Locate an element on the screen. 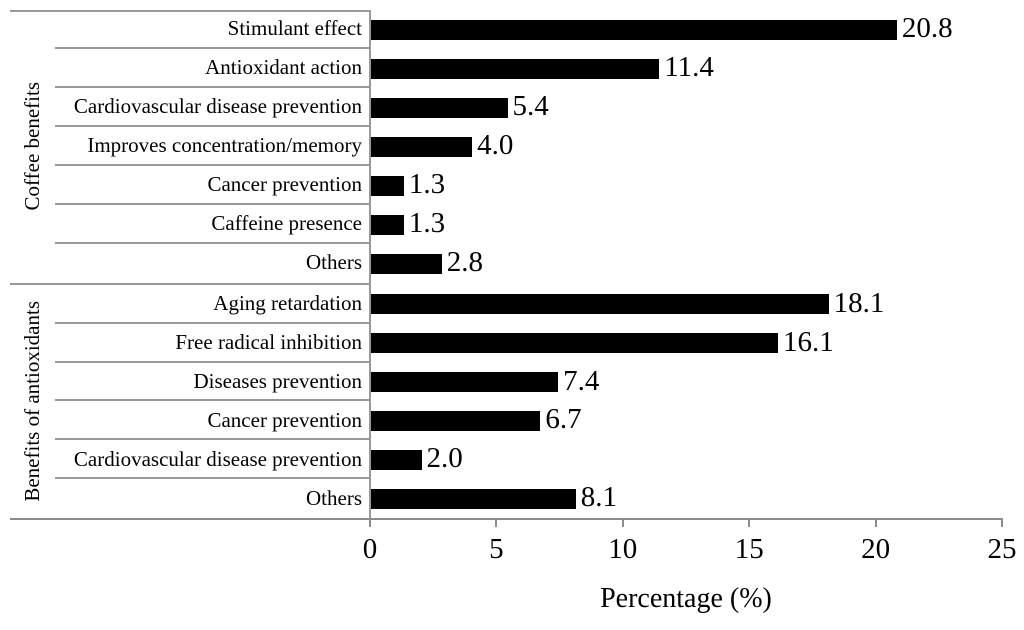 The height and width of the screenshot is (630, 1024). bar-track: 8.1 is located at coordinates (687, 498).